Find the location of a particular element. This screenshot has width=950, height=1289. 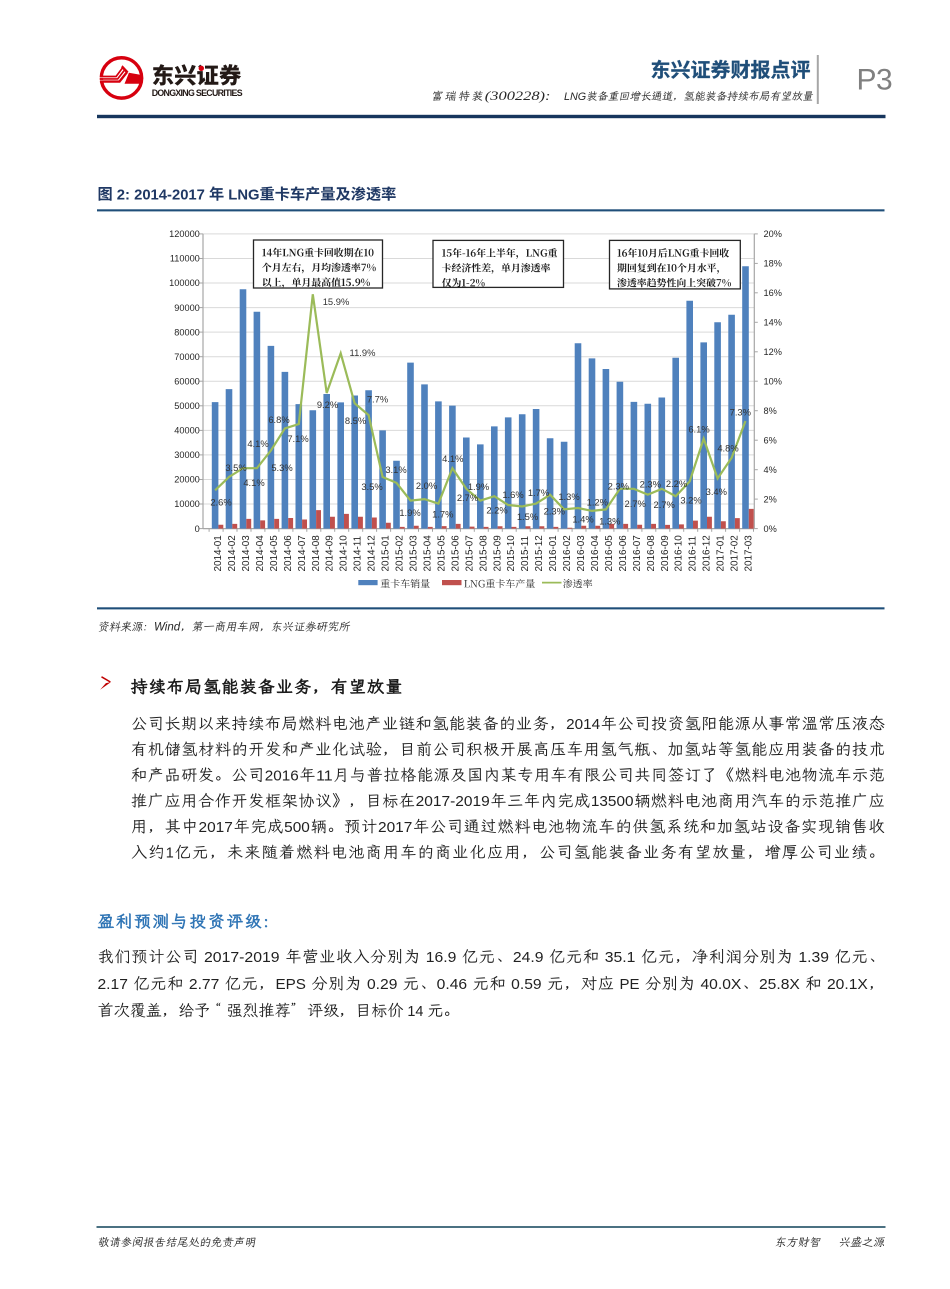

svg-text: 6.1% is located at coordinates (698, 428).